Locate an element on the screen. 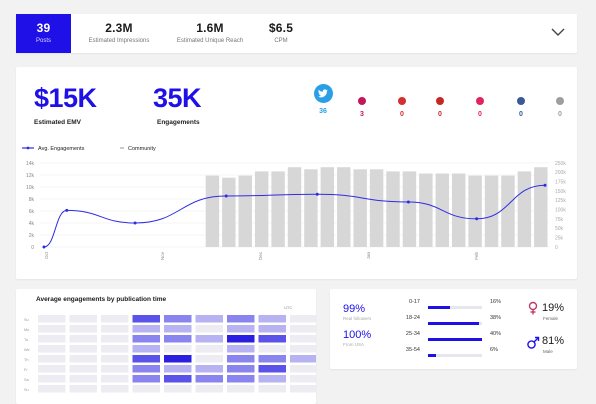 Image resolution: width=596 pixels, height=404 pixels. social-youtube: 0 is located at coordinates (402, 107).